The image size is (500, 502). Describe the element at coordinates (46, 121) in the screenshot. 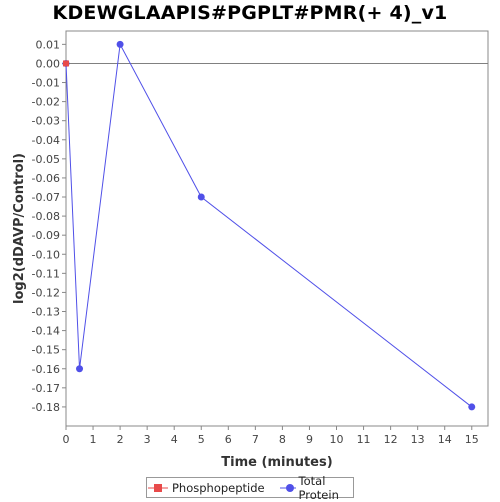

I see `y-tick-label: -0.03` at that location.